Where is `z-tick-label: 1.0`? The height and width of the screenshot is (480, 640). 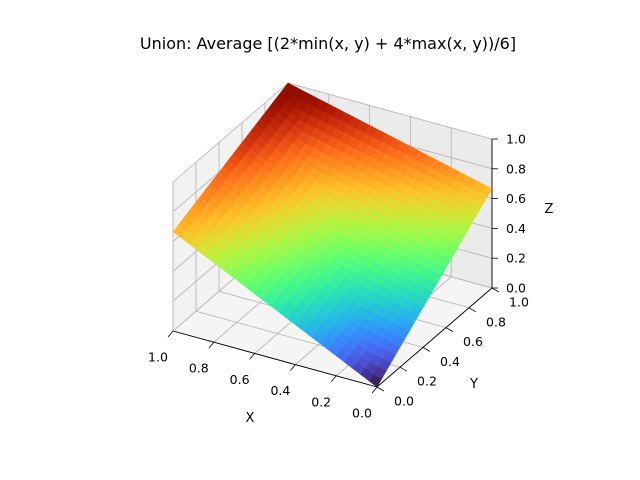
z-tick-label: 1.0 is located at coordinates (516, 139).